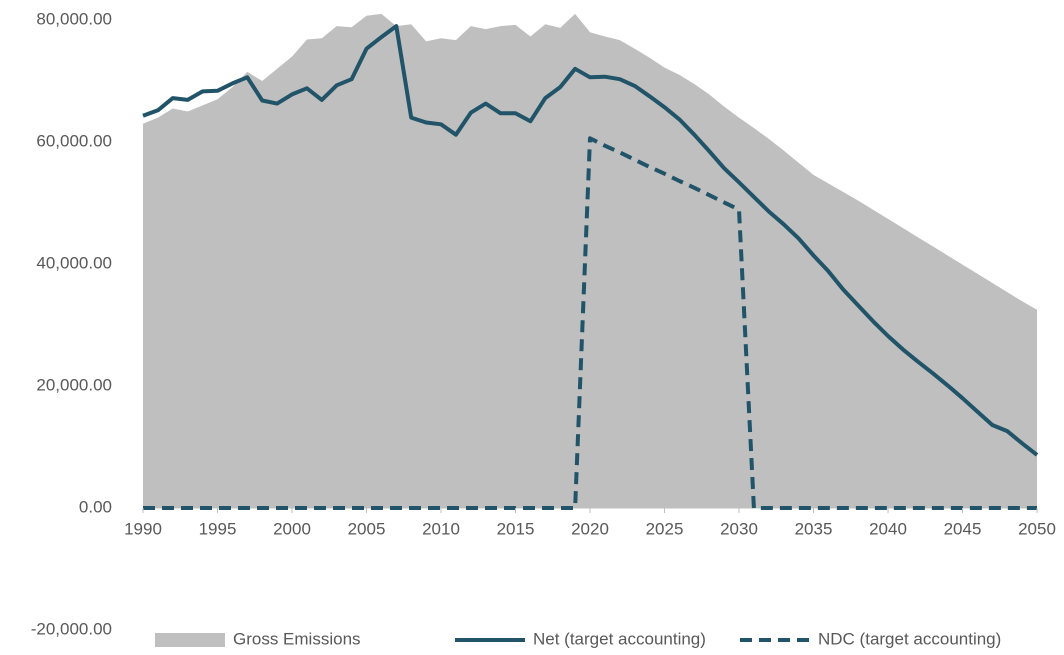  What do you see at coordinates (74, 262) in the screenshot?
I see `y-tick-label: 40,000.00` at bounding box center [74, 262].